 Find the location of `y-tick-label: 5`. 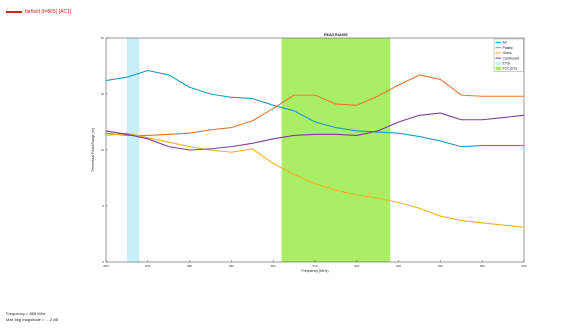

y-tick-label: 5 is located at coordinates (103, 206).